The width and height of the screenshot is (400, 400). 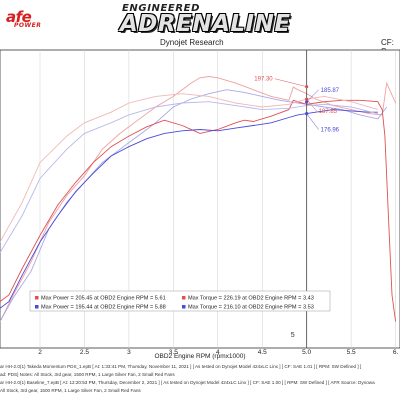 What do you see at coordinates (129, 352) in the screenshot?
I see `x-tick-label: 3` at bounding box center [129, 352].